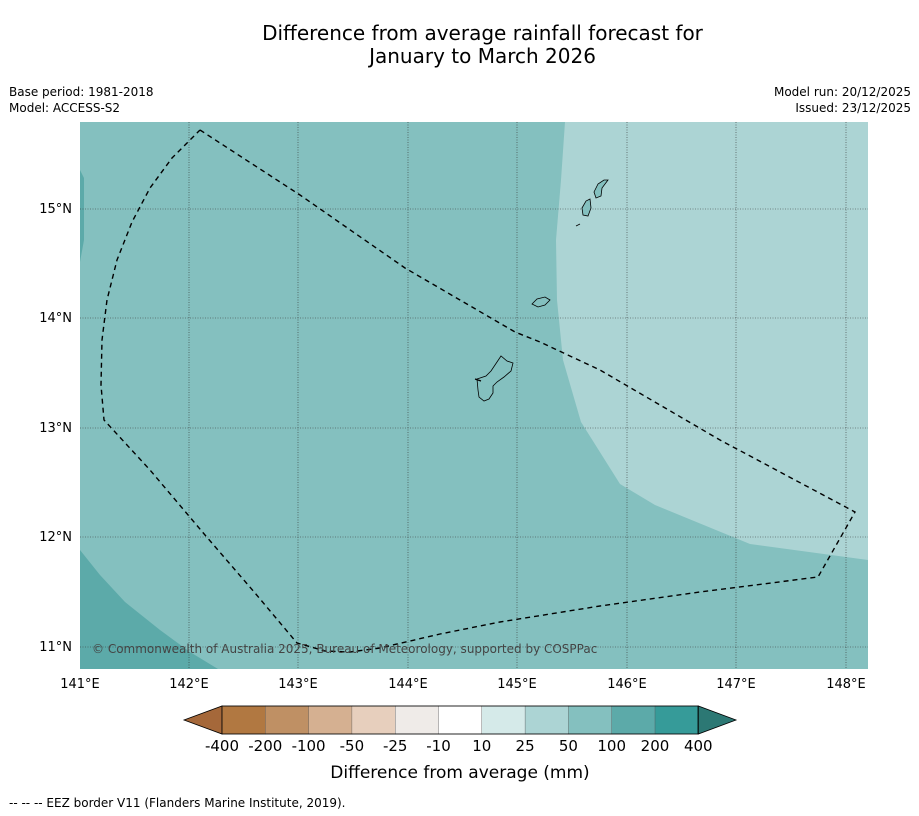  I want to click on lon-label-143: 143°E, so click(298, 684).